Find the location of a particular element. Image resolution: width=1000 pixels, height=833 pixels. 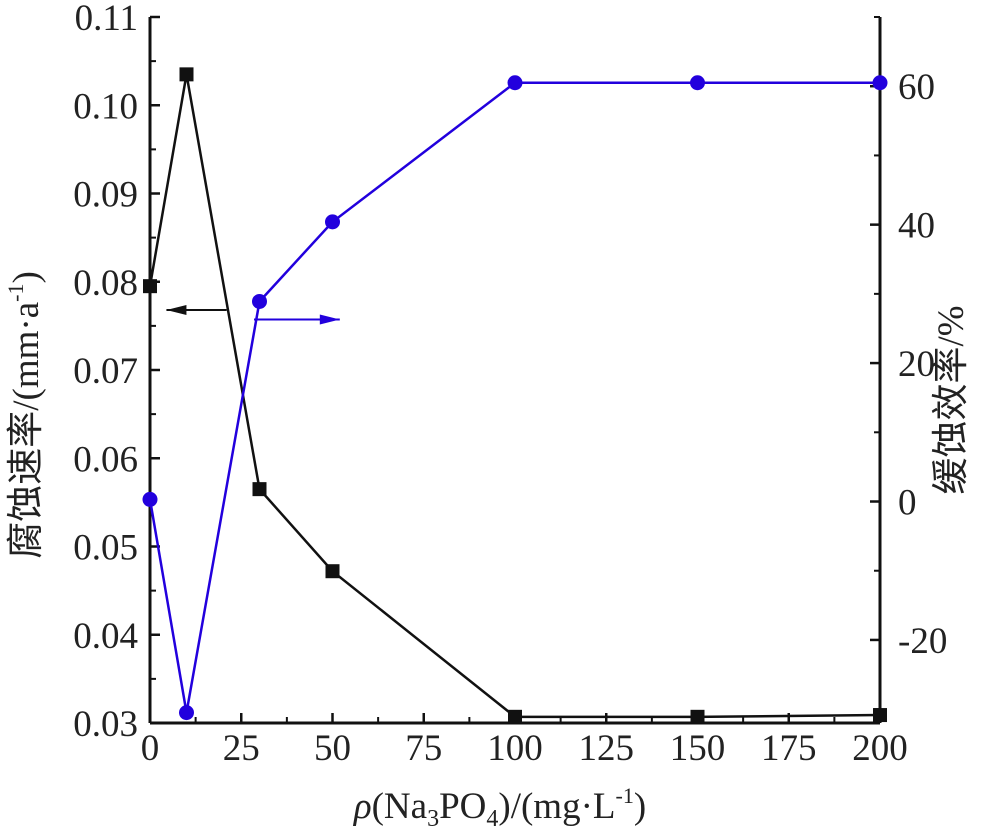

x-tick-label: 150 is located at coordinates (698, 748).